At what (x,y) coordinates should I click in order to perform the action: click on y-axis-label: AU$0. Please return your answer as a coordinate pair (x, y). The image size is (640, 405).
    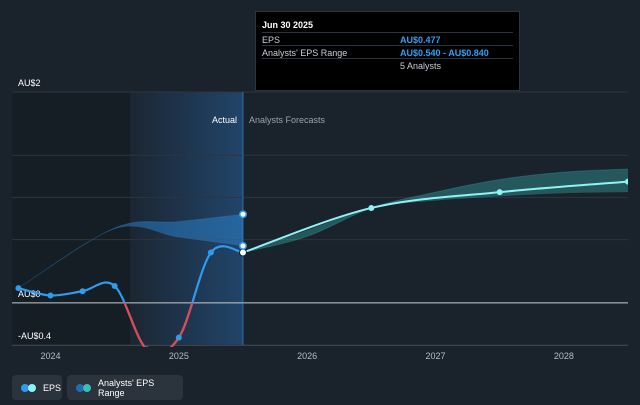
    Looking at the image, I should click on (29, 294).